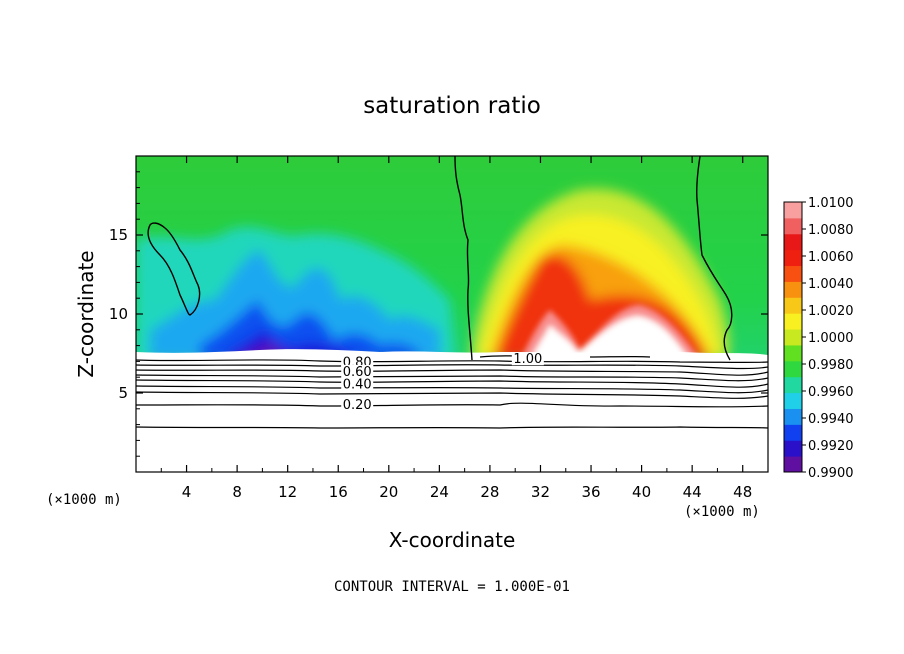 This screenshot has height=654, width=904. I want to click on y-tick-label: 10, so click(118, 314).